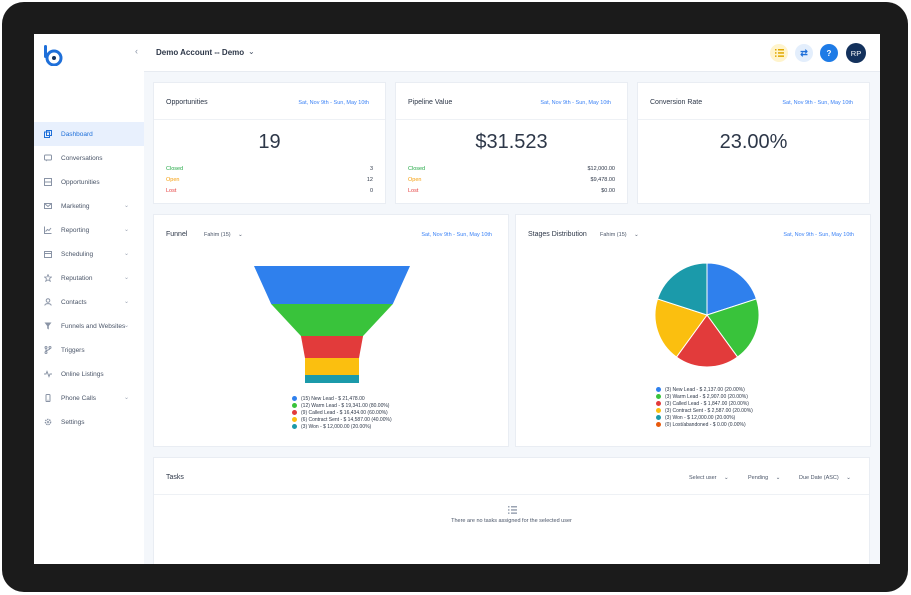 This screenshot has width=911, height=595. I want to click on stat-value: 3, so click(371, 169).